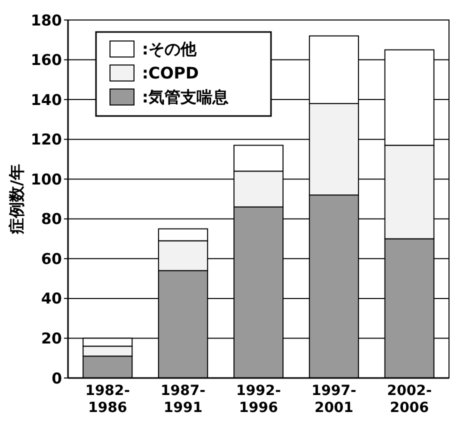 The height and width of the screenshot is (422, 463). Describe the element at coordinates (46, 179) in the screenshot. I see `y-tick-label: 100` at that location.